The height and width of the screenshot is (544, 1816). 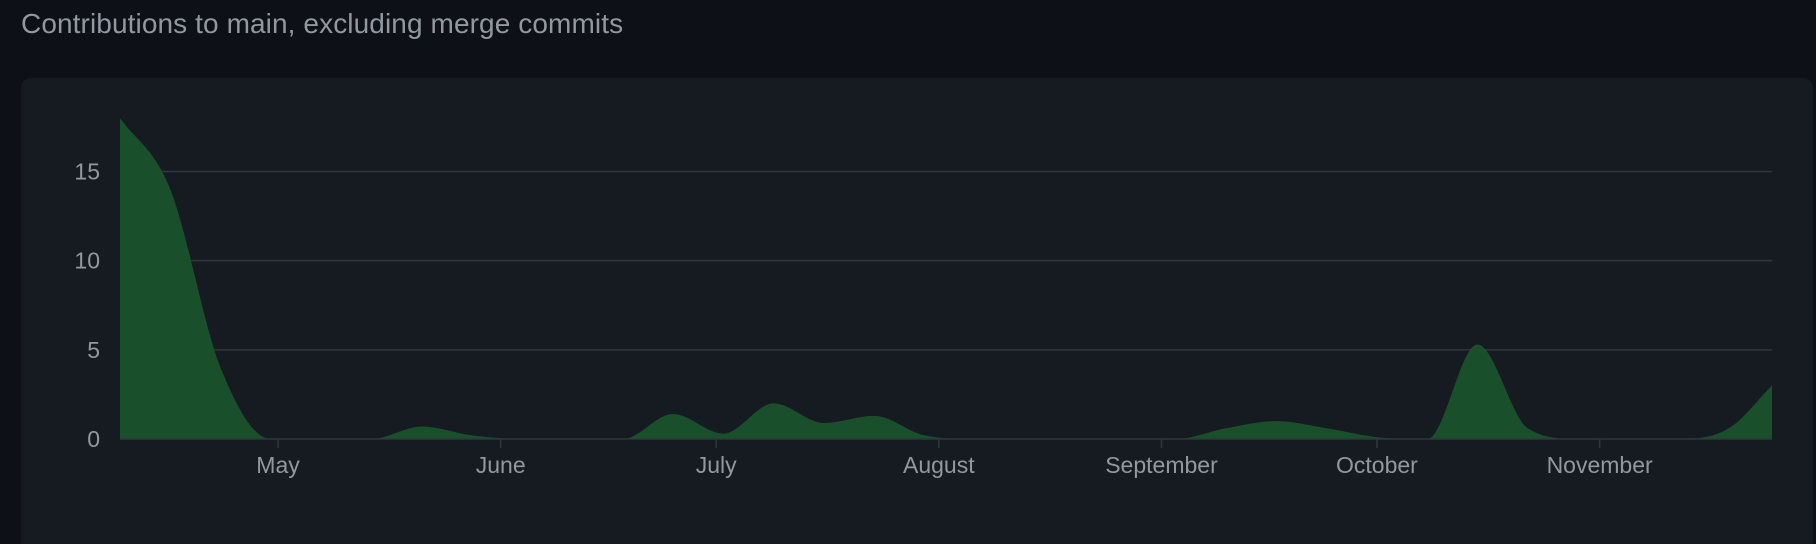 What do you see at coordinates (87, 261) in the screenshot?
I see `y-tick-label: 10` at bounding box center [87, 261].